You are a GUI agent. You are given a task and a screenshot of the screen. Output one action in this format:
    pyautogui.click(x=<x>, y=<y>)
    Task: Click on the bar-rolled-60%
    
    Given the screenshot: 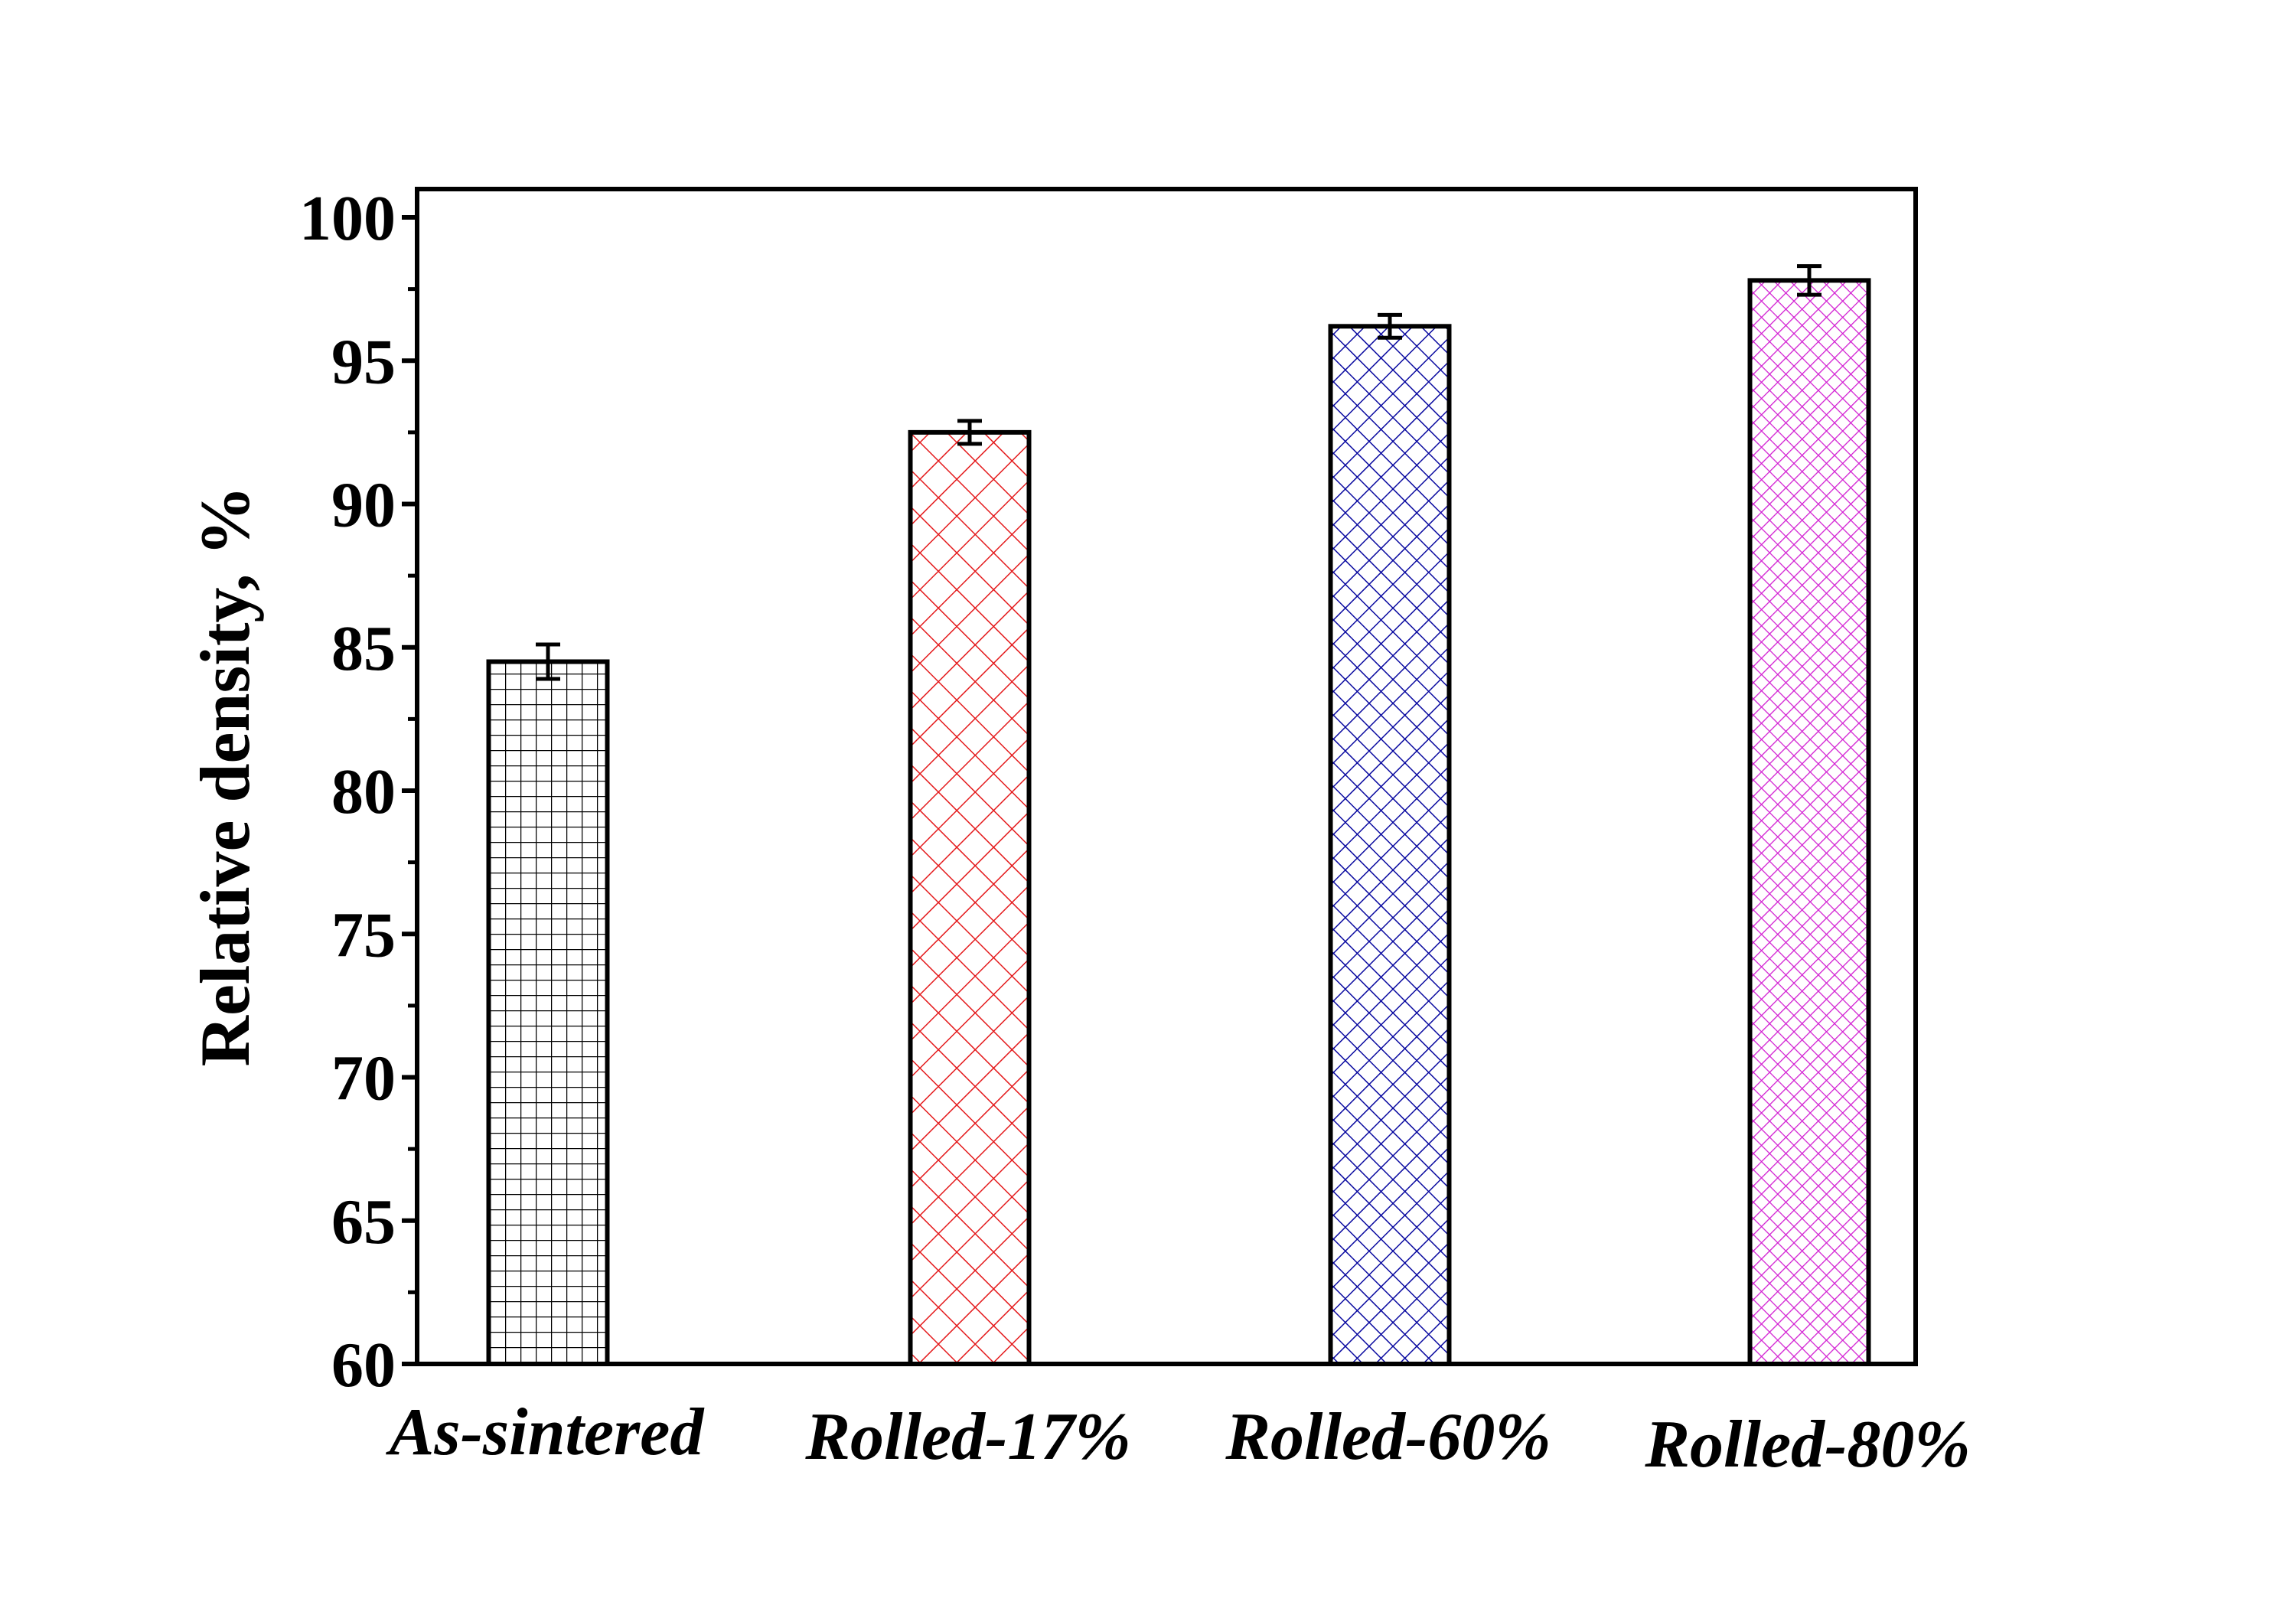 What is the action you would take?
    pyautogui.click(x=1390, y=845)
    